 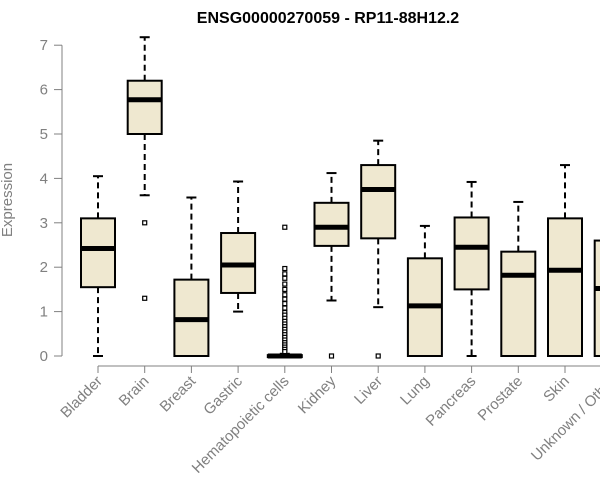 I want to click on x-tick-label: Kidney, so click(x=317, y=394).